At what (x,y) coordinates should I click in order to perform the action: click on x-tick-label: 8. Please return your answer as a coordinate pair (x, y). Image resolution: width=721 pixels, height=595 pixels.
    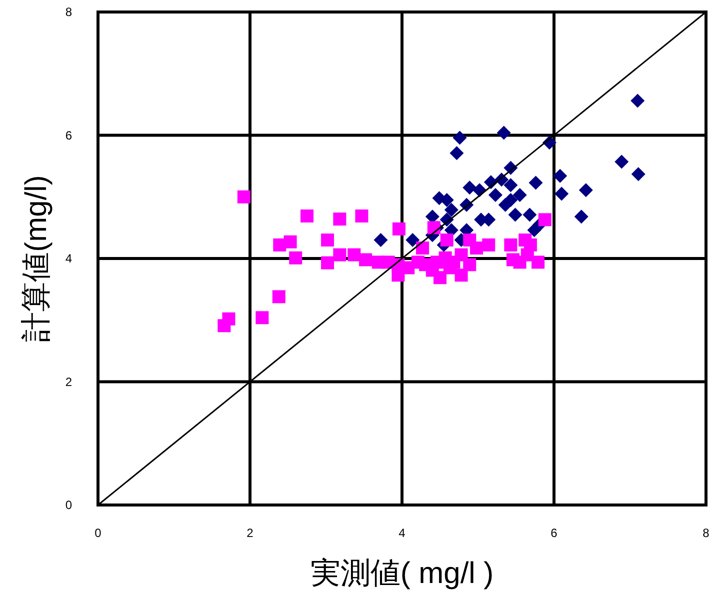
    Looking at the image, I should click on (706, 533).